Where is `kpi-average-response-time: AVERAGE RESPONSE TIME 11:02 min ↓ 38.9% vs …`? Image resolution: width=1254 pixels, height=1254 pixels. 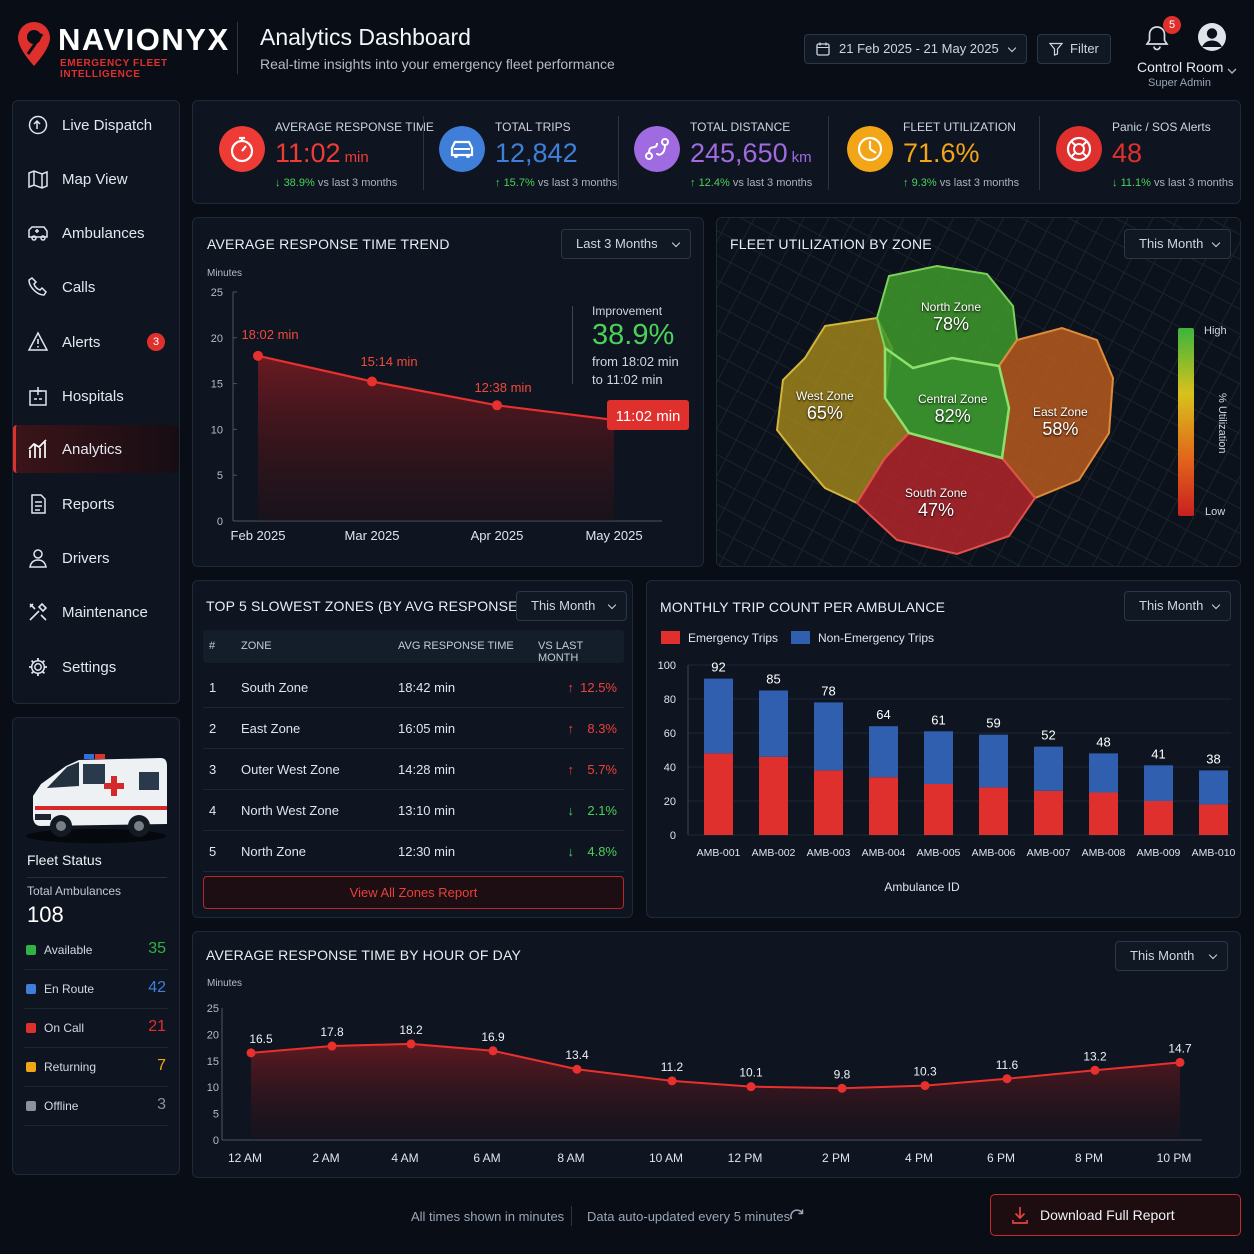
kpi-average-response-time: AVERAGE RESPONSE TIME 11:02 min ↓ 38.9% vs … is located at coordinates (326, 153).